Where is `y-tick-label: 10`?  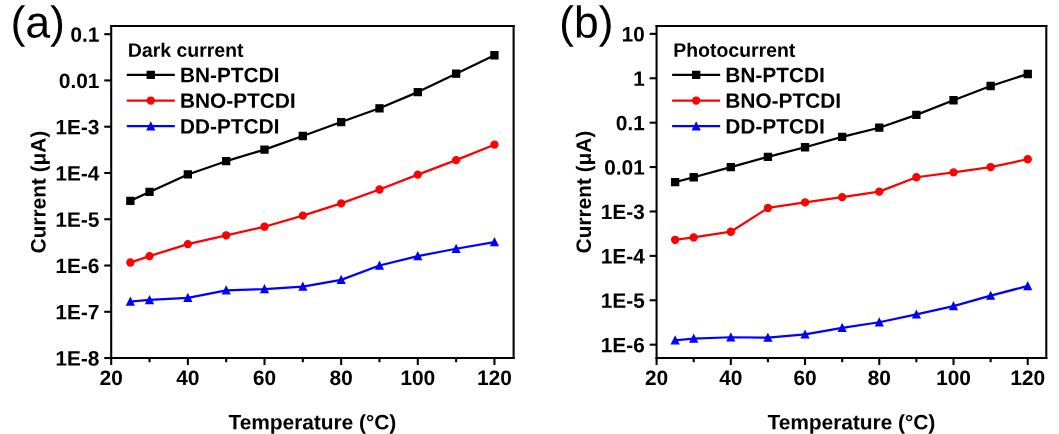
y-tick-label: 10 is located at coordinates (633, 34).